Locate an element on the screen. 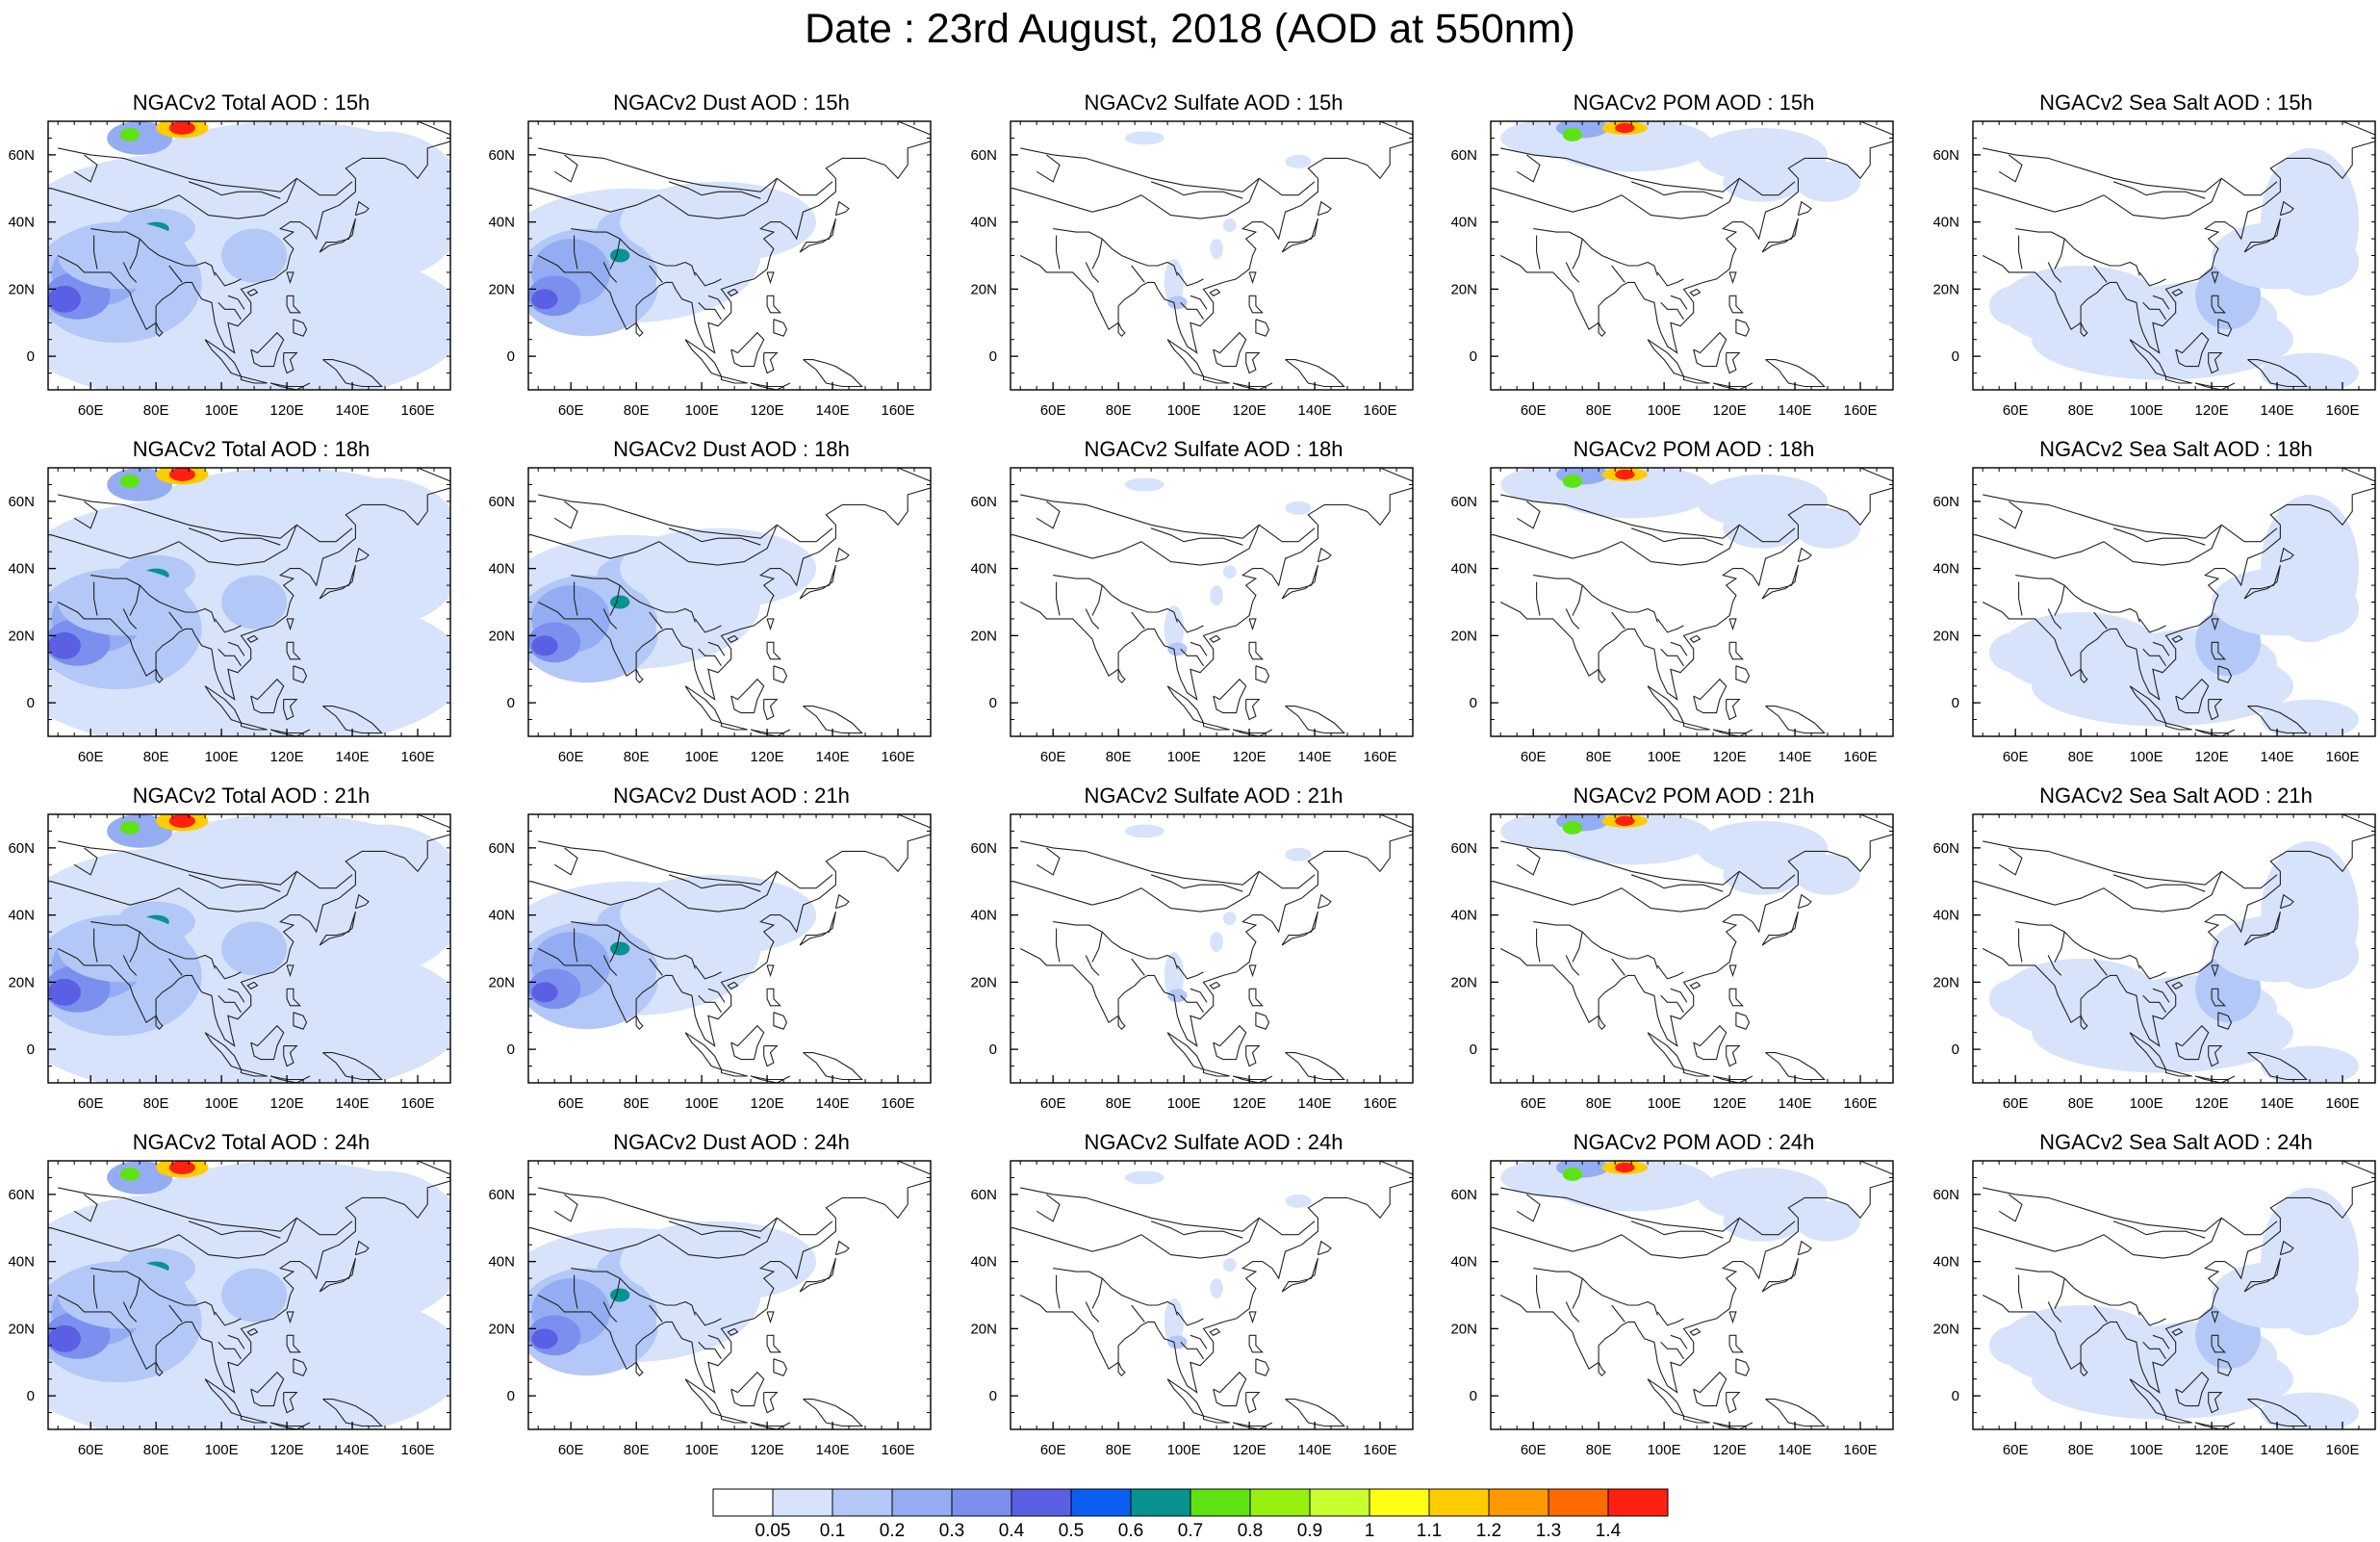 Image resolution: width=2380 pixels, height=1542 pixels. lon-tick-label: 60E is located at coordinates (2016, 757).